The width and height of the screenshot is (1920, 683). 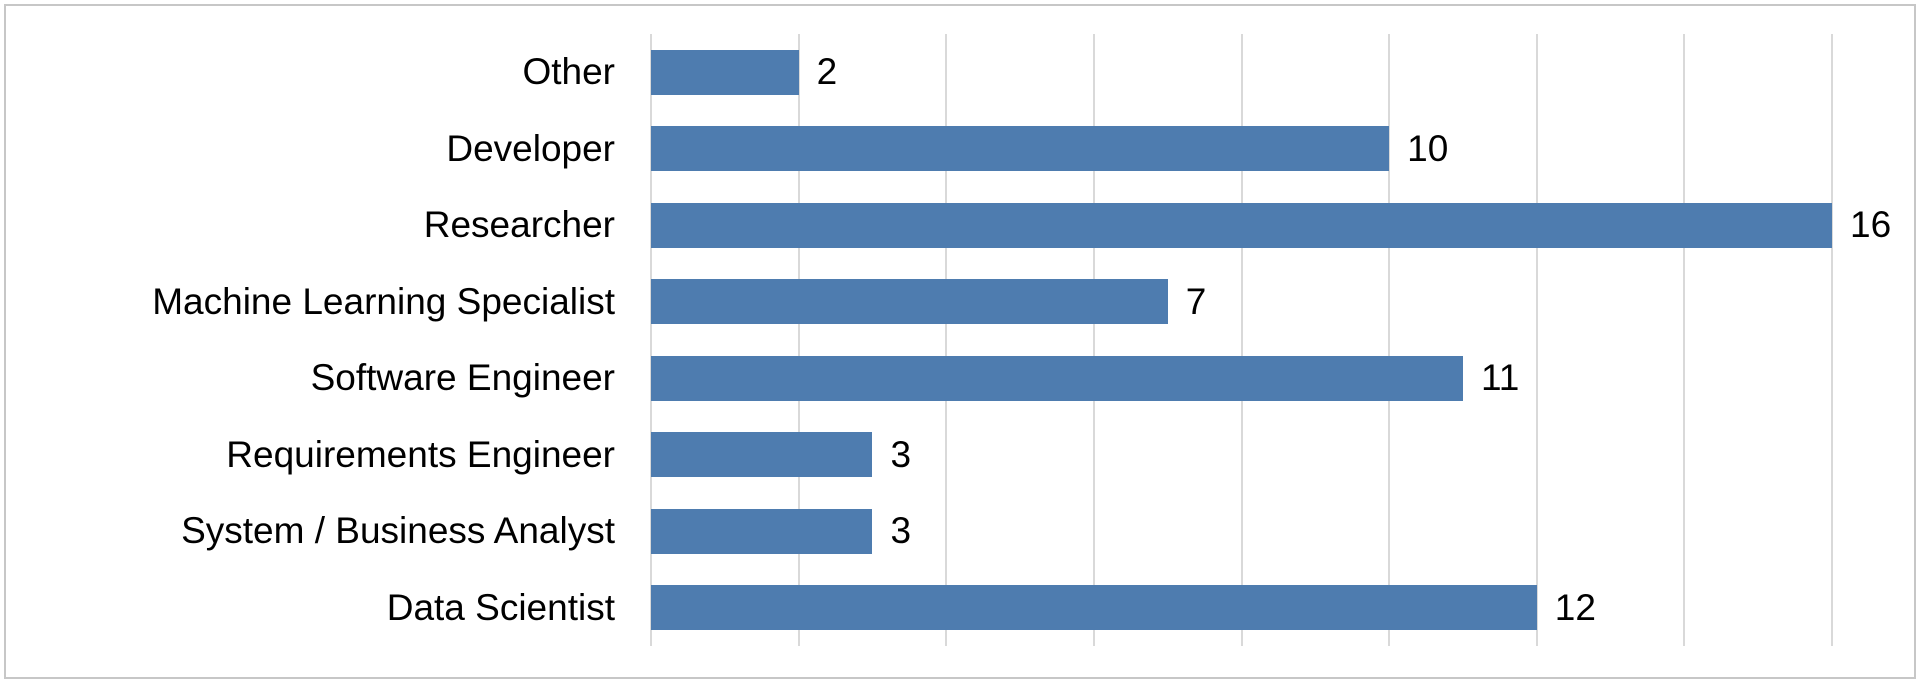 What do you see at coordinates (500, 607) in the screenshot?
I see `category-label: Data Scientist` at bounding box center [500, 607].